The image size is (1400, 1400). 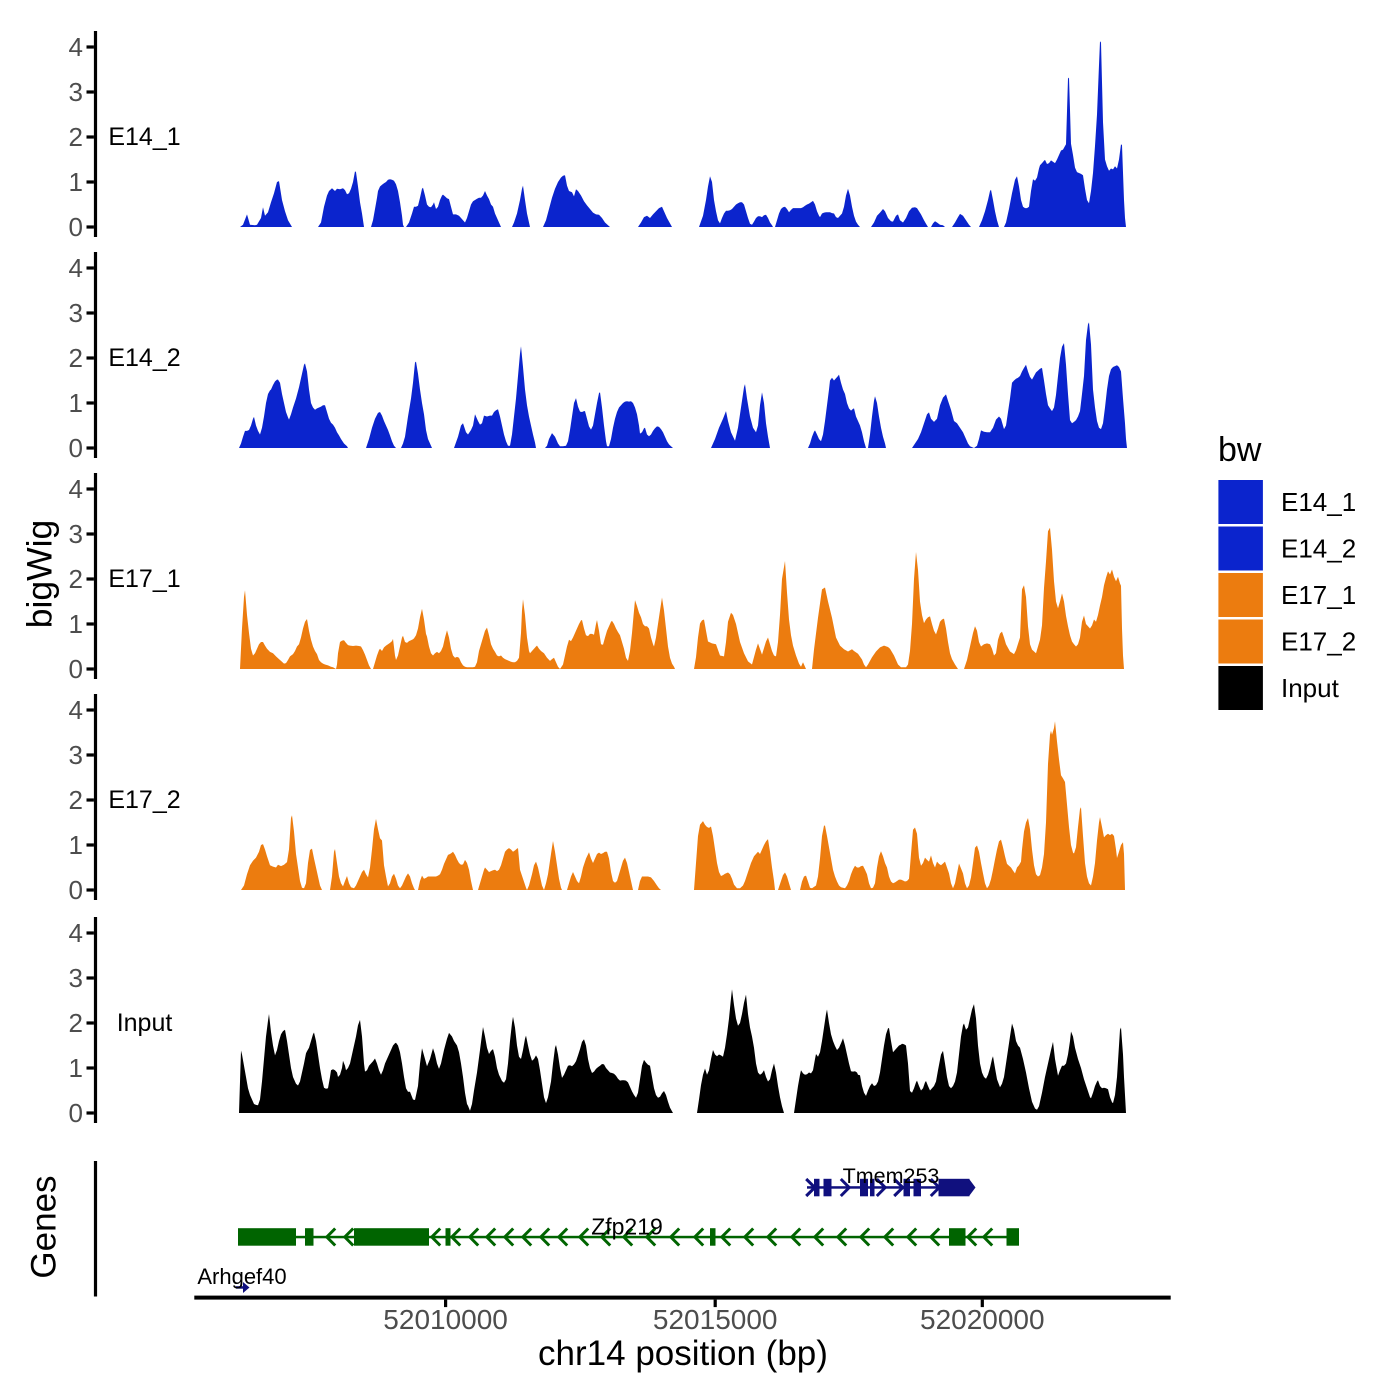 What do you see at coordinates (40, 574) in the screenshot?
I see `svg-text: bigWig` at bounding box center [40, 574].